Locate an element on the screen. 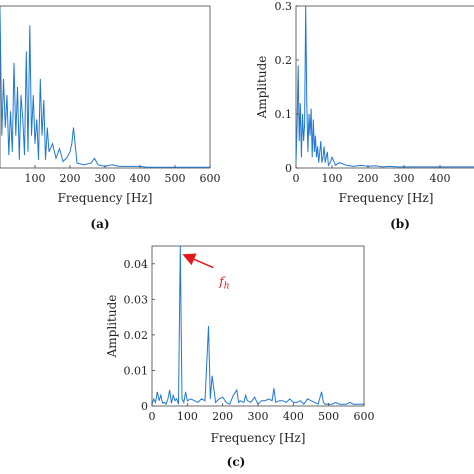 This screenshot has height=474, width=474. chart-c-annotation-main: f is located at coordinates (222, 282).